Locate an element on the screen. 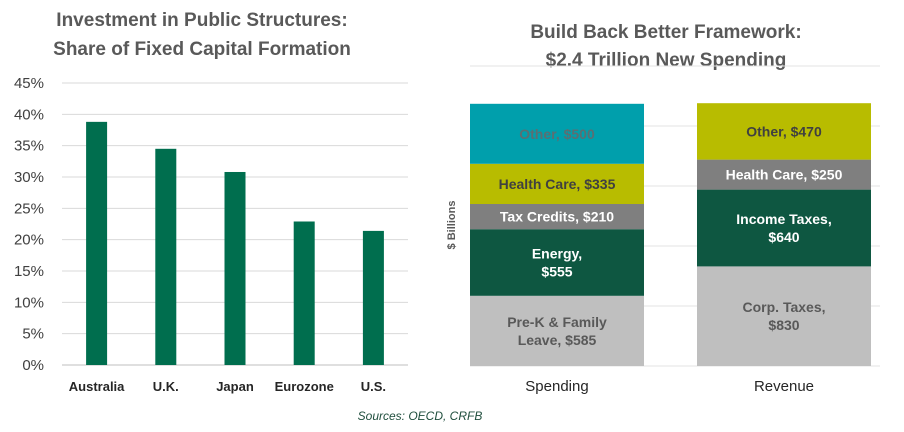 This screenshot has height=432, width=904. left-y-tick-label: 35% is located at coordinates (29, 146).